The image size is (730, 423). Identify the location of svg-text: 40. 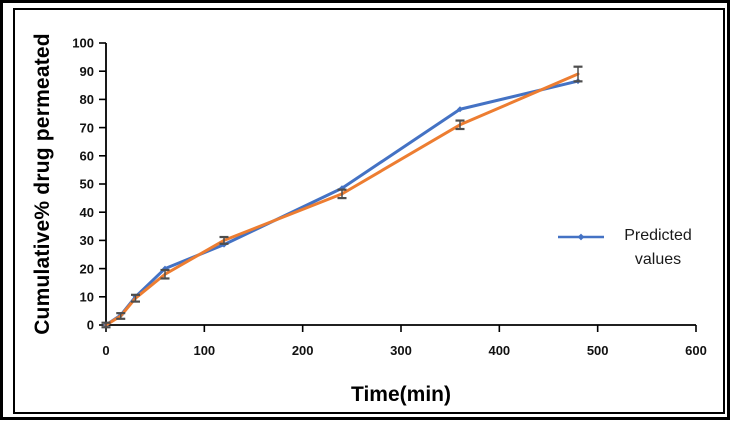
(87, 212).